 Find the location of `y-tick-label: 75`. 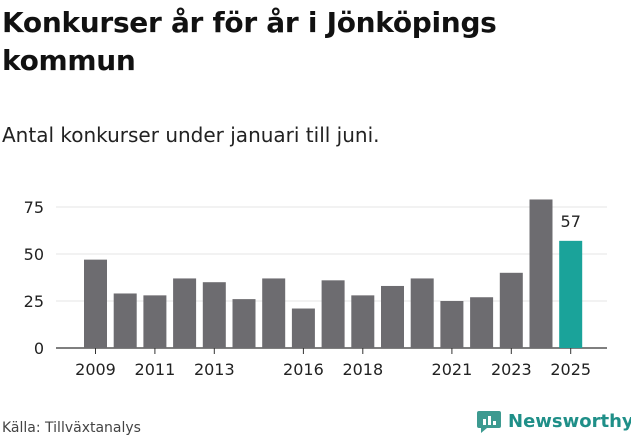

y-tick-label: 75 is located at coordinates (34, 207).